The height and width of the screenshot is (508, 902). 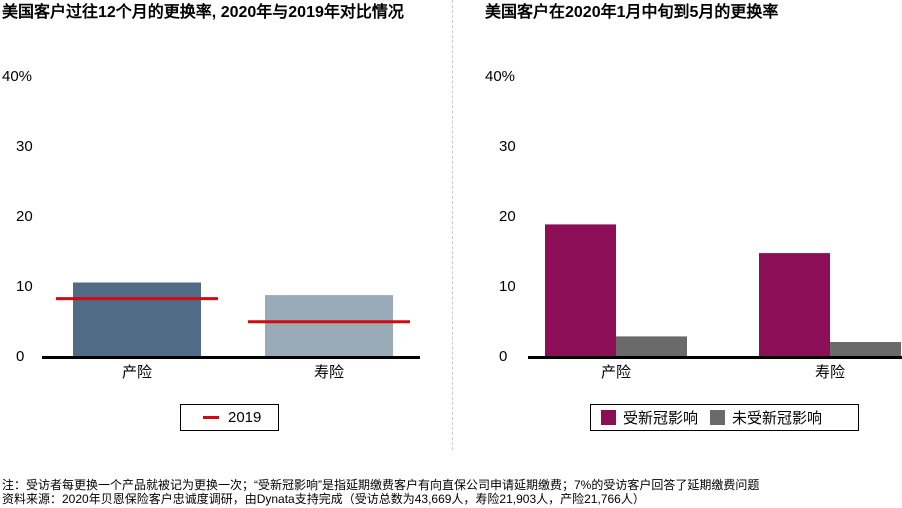 What do you see at coordinates (608, 417) in the screenshot?
I see `legend-covid-swatch` at bounding box center [608, 417].